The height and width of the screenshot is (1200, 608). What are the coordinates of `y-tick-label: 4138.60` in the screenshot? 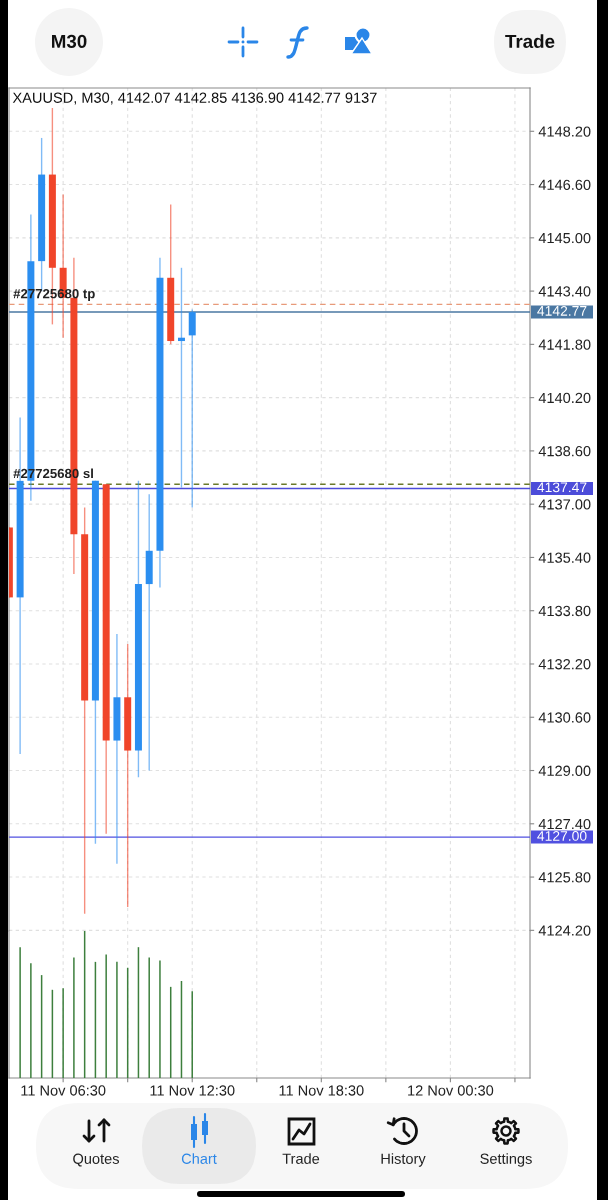 It's located at (564, 451).